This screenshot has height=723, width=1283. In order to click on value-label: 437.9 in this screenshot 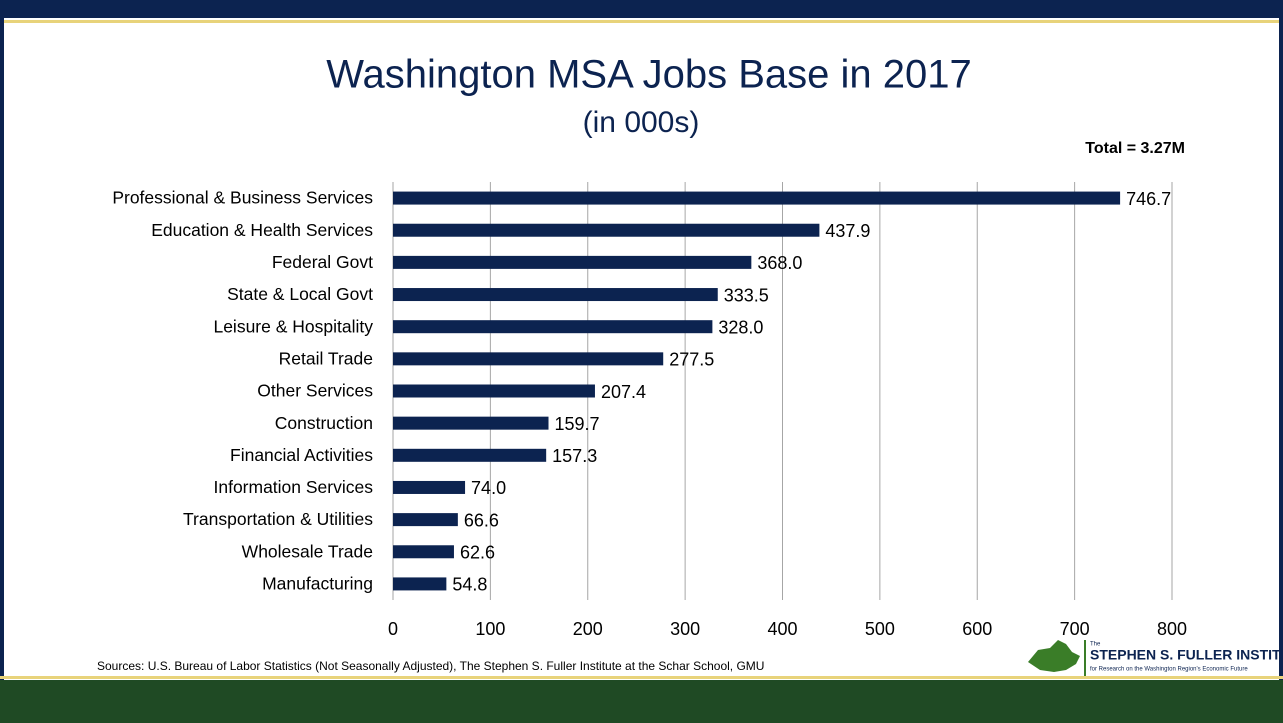, I will do `click(847, 231)`.